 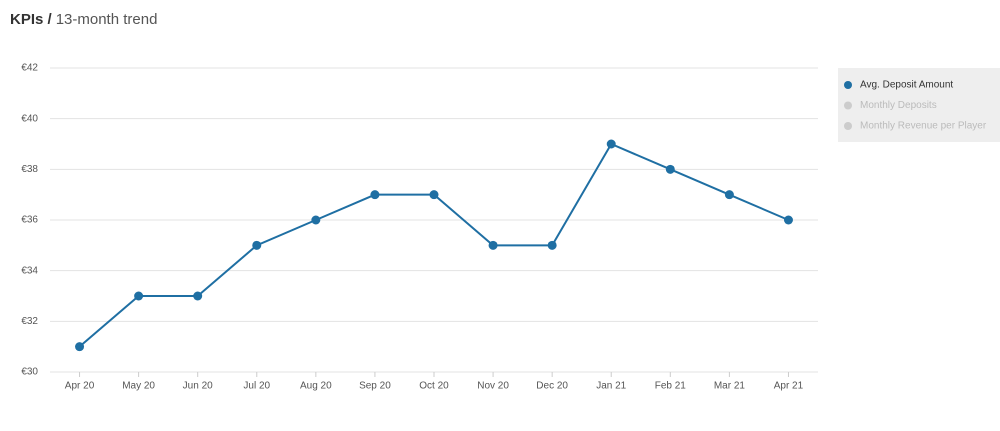 What do you see at coordinates (80, 386) in the screenshot?
I see `x-tick-label: Apr 20` at bounding box center [80, 386].